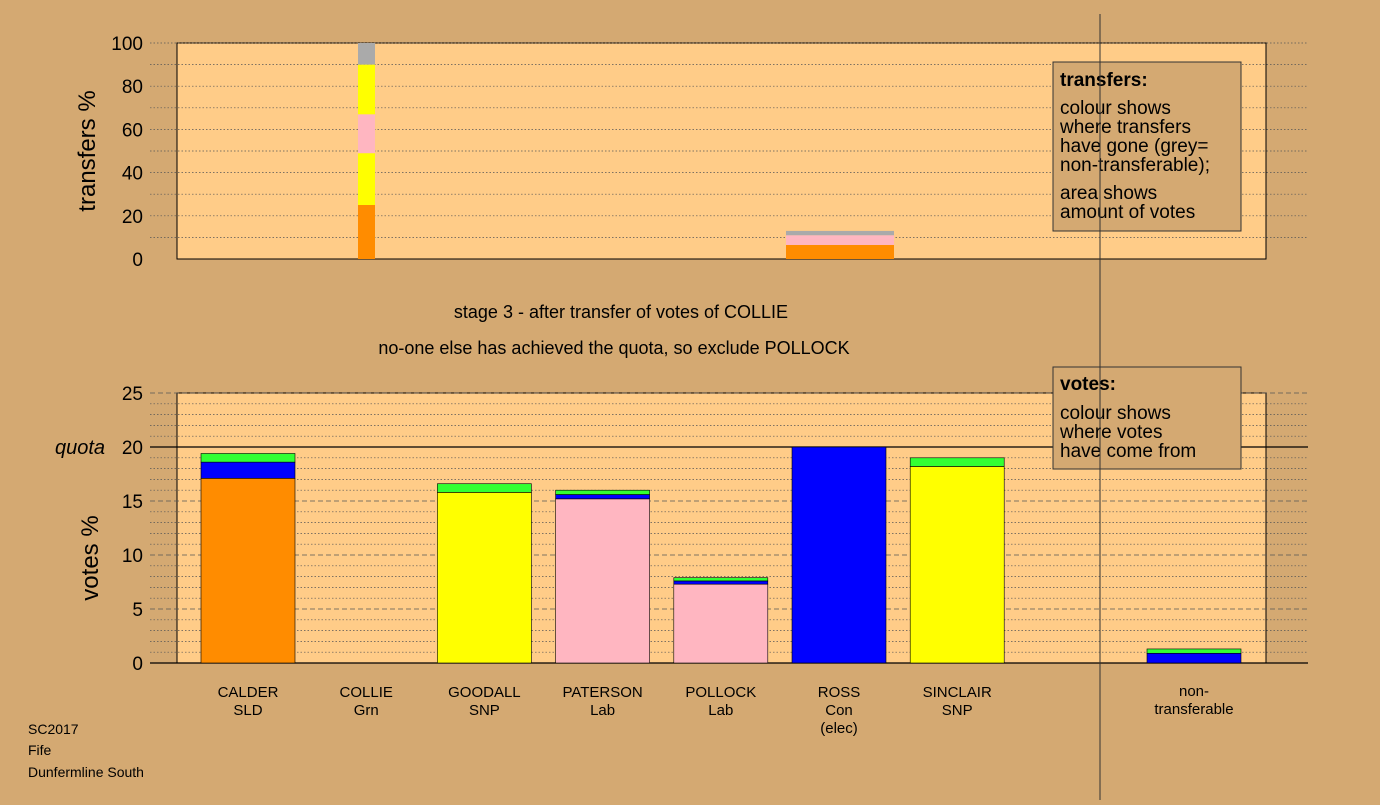 This screenshot has width=1380, height=805. What do you see at coordinates (87, 150) in the screenshot?
I see `transfers-axis-label: transfers %` at bounding box center [87, 150].